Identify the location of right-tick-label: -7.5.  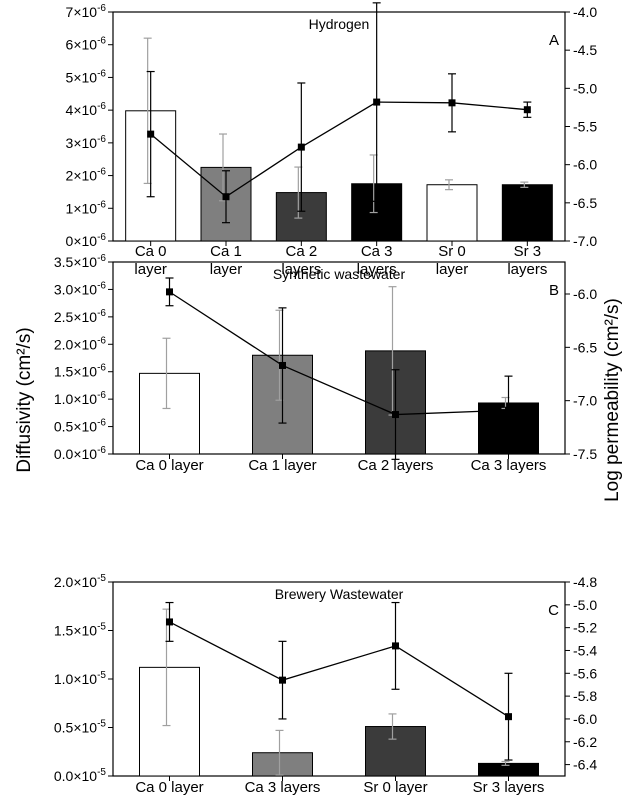
(585, 454).